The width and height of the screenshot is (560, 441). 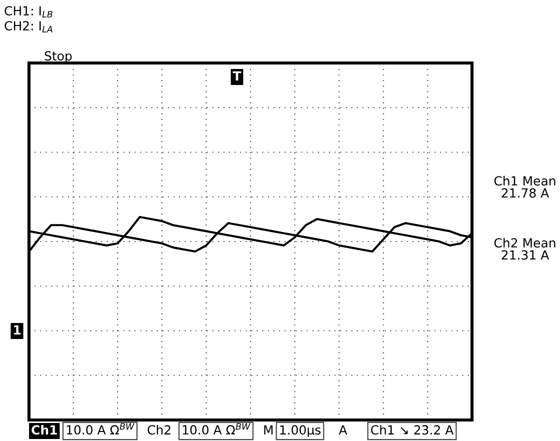 I want to click on text: Ch1, so click(x=44, y=429).